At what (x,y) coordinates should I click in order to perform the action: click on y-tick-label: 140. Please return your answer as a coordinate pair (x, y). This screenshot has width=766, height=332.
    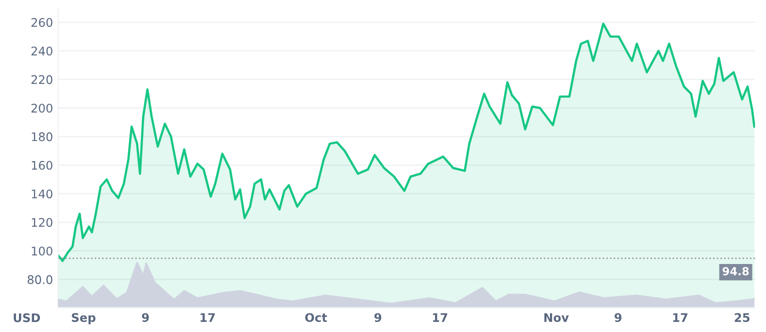
    Looking at the image, I should click on (42, 193).